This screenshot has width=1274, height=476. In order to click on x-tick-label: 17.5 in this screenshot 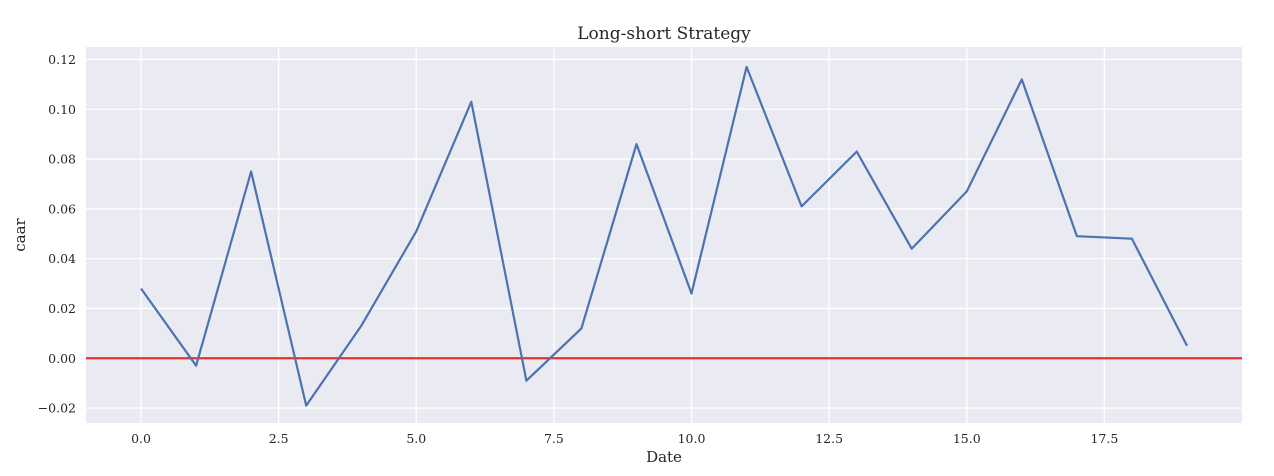, I will do `click(1104, 438)`.